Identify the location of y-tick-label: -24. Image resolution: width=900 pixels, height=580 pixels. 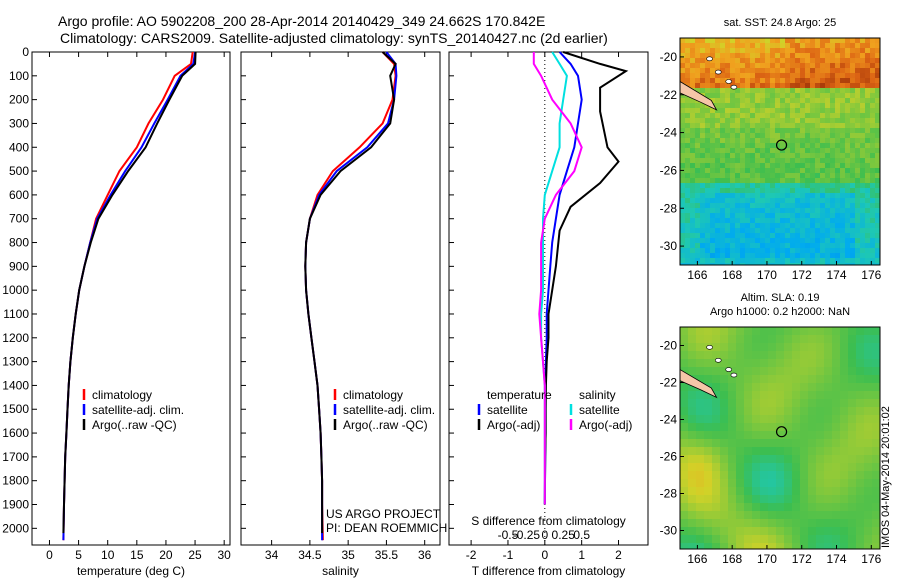
(669, 420).